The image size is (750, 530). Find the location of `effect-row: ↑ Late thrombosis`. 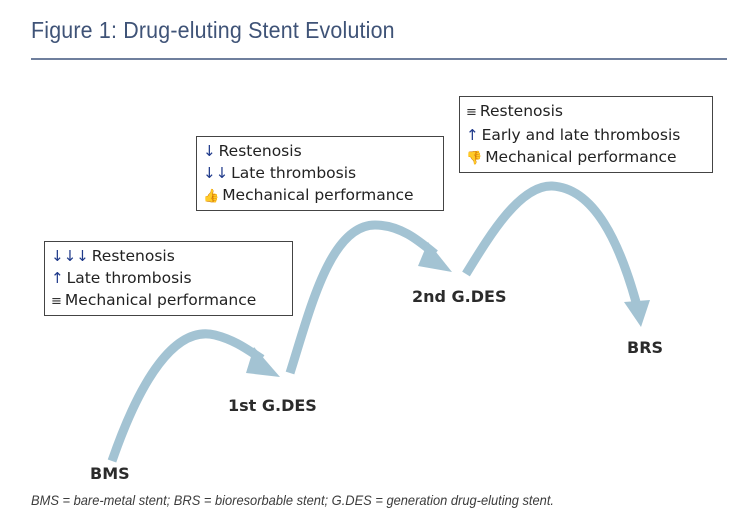

effect-row: ↑ Late thrombosis is located at coordinates (168, 278).